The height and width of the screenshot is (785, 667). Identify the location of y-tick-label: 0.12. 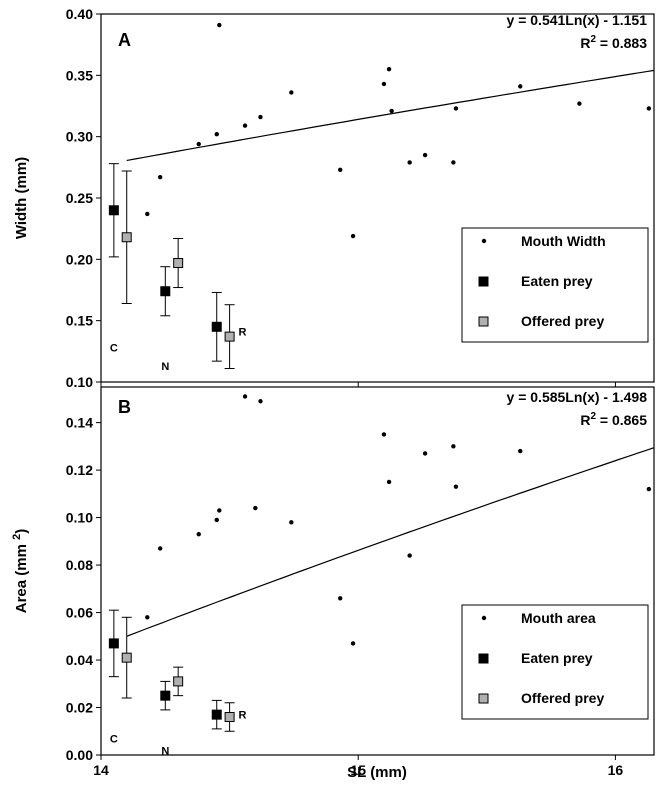
(79, 470).